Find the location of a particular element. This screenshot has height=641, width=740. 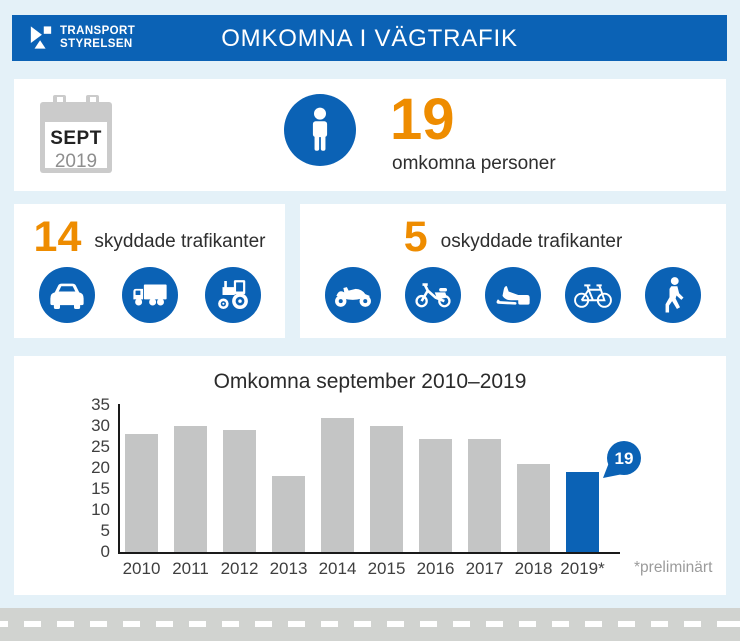

total-deaths-number: 19 is located at coordinates (422, 119).